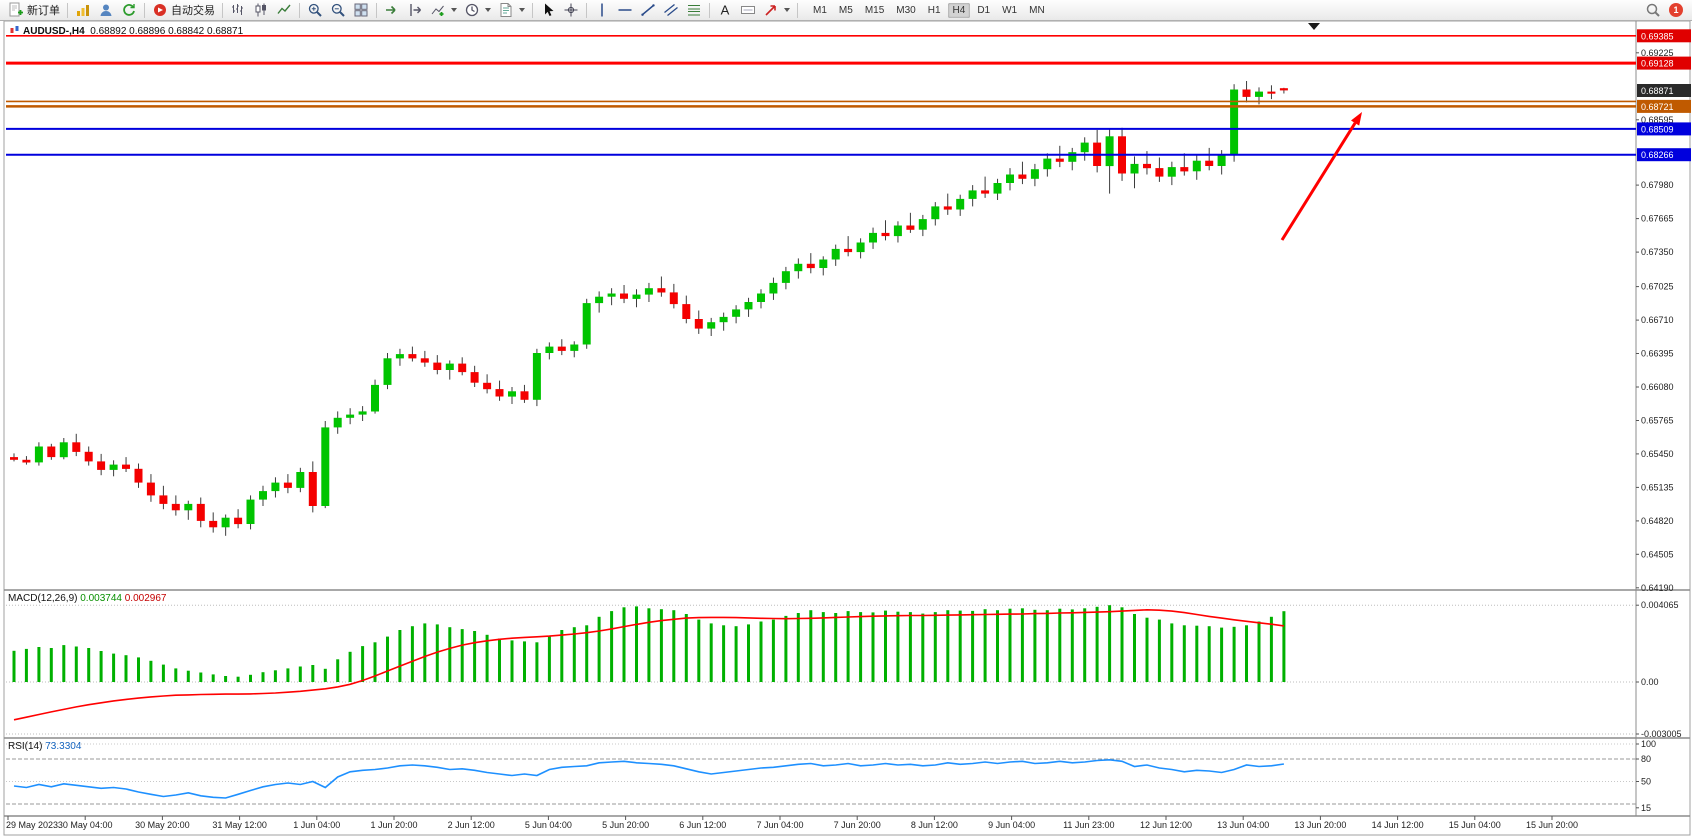 This screenshot has height=837, width=1692. What do you see at coordinates (511, 10) in the screenshot?
I see `template-button` at bounding box center [511, 10].